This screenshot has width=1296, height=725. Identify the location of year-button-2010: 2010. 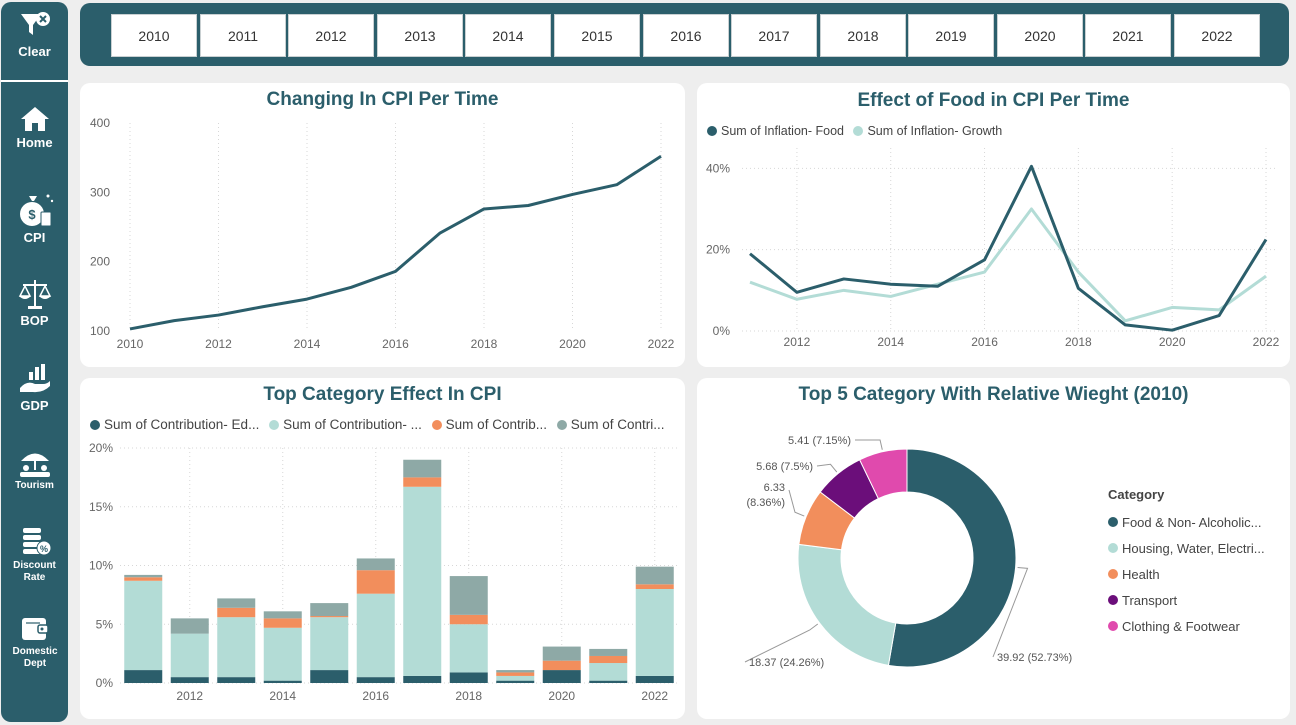
(154, 35).